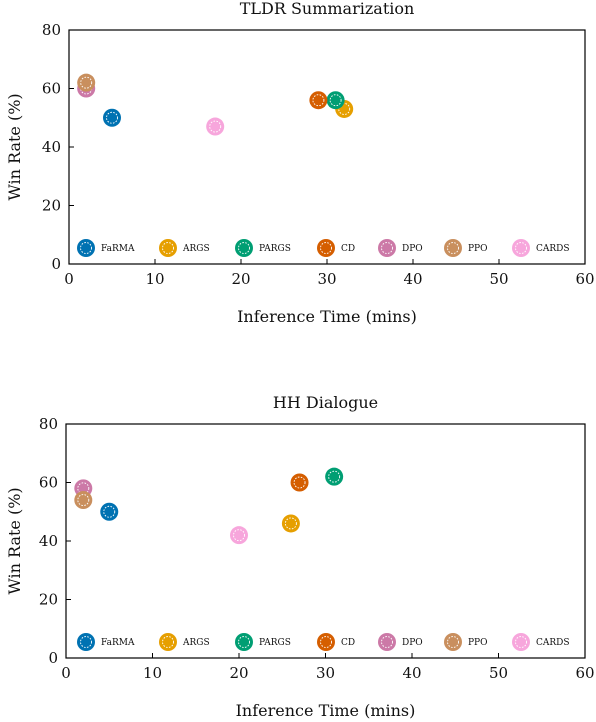 The height and width of the screenshot is (722, 596). Describe the element at coordinates (240, 279) in the screenshot. I see `x-tick-label: 20` at that location.